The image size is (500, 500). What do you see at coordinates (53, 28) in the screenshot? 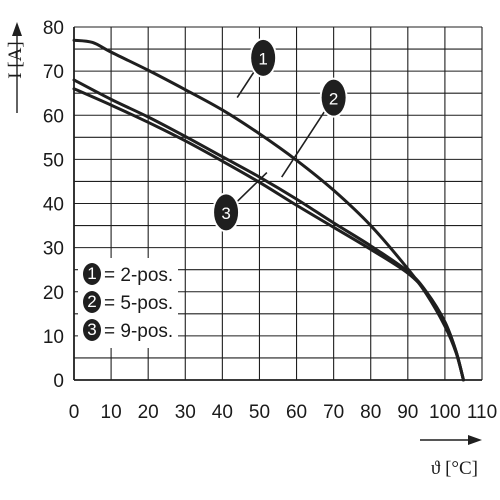
I see `y-tick-label: 80` at bounding box center [53, 28].